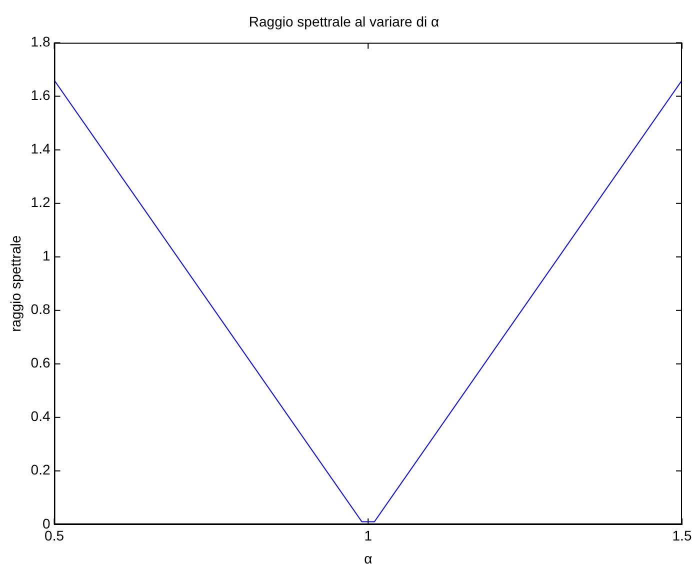  Describe the element at coordinates (40, 202) in the screenshot. I see `y-tick-label: 1.2` at that location.